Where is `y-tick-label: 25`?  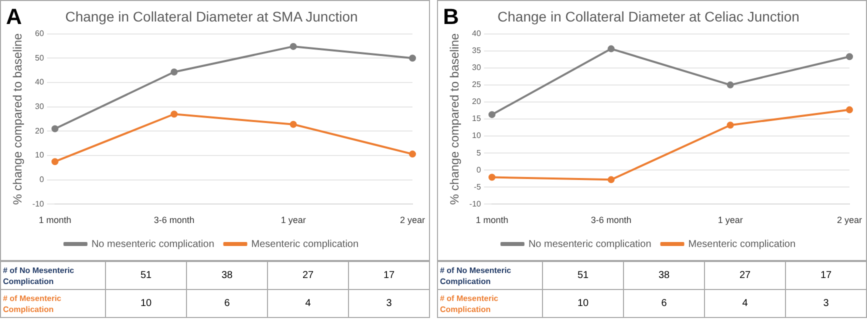 y-tick-label: 25 is located at coordinates (477, 85).